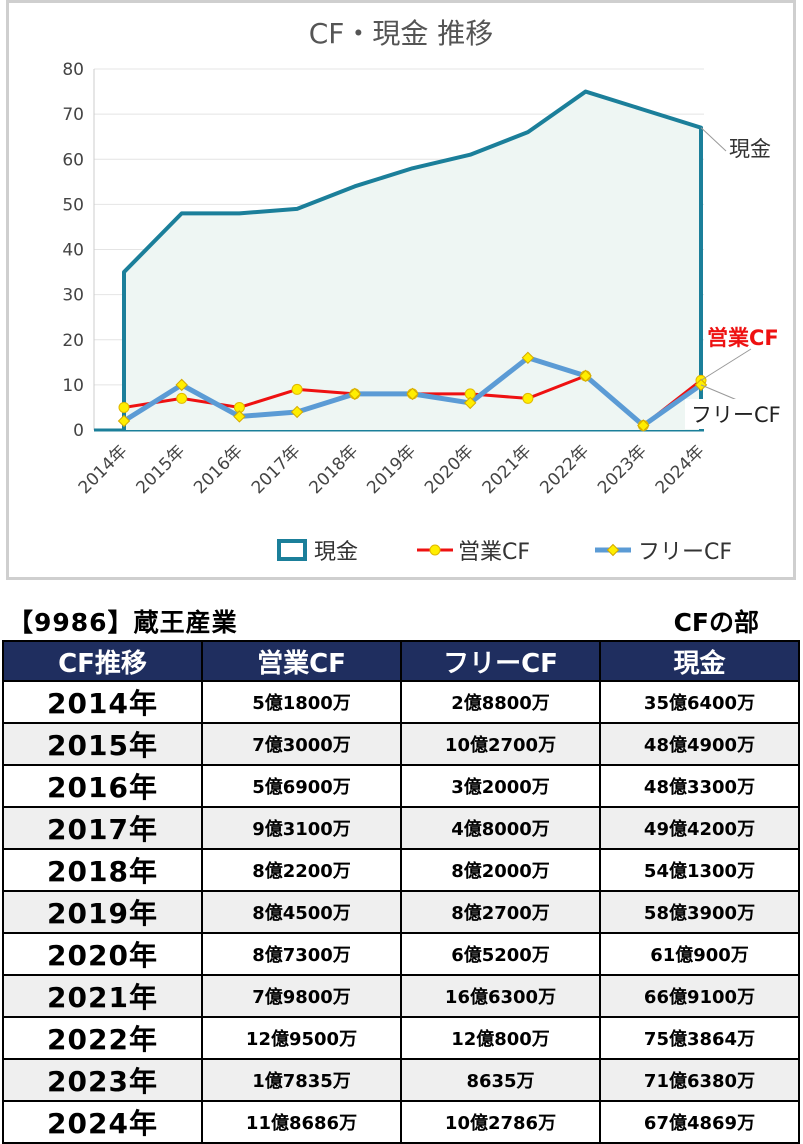 The height and width of the screenshot is (1144, 803). I want to click on operating-cf-cell: 7億9800万, so click(301, 996).